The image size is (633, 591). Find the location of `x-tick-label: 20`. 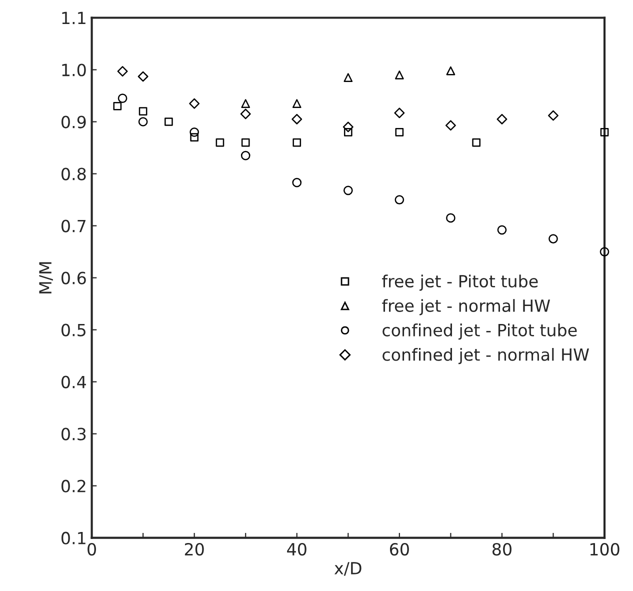

x-tick-label: 20 is located at coordinates (194, 549).